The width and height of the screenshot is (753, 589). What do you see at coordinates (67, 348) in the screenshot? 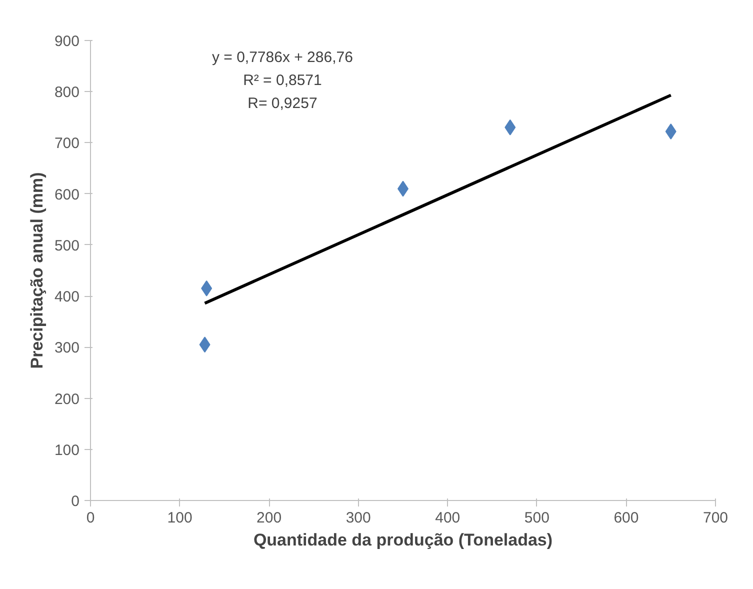
I see `y-tick-label: 300` at bounding box center [67, 348].